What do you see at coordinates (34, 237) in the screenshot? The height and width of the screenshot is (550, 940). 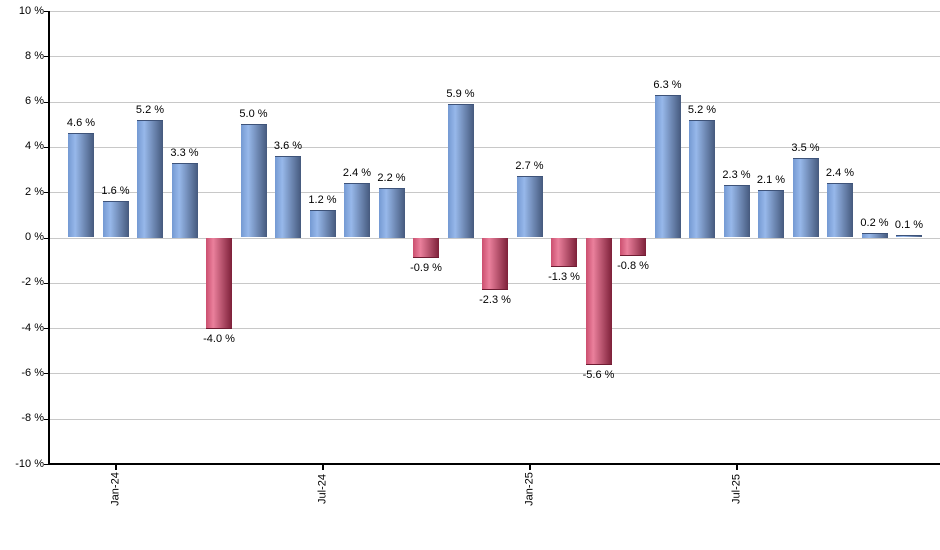 I see `y-axis-tick-label: 0 %` at bounding box center [34, 237].